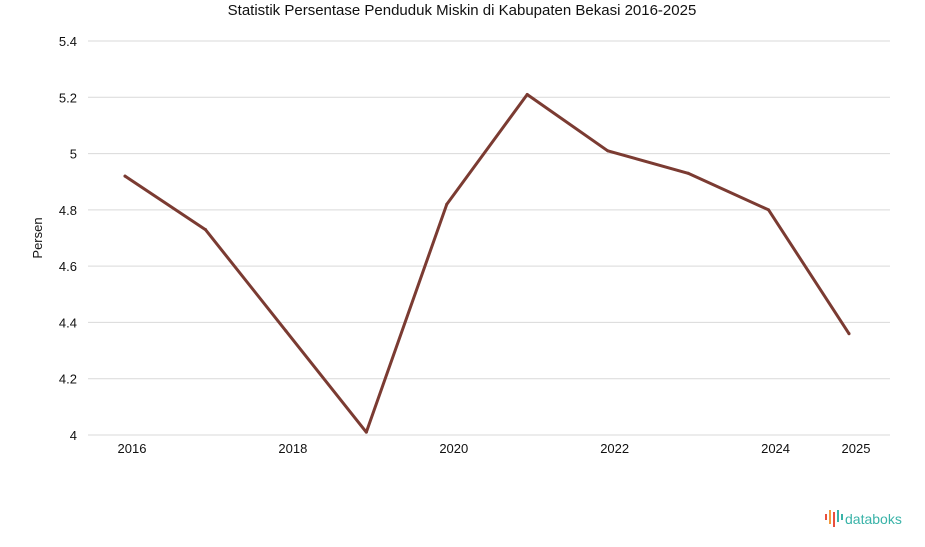 This screenshot has width=925, height=547. Describe the element at coordinates (68, 41) in the screenshot. I see `y-tick-label: 5.4` at that location.